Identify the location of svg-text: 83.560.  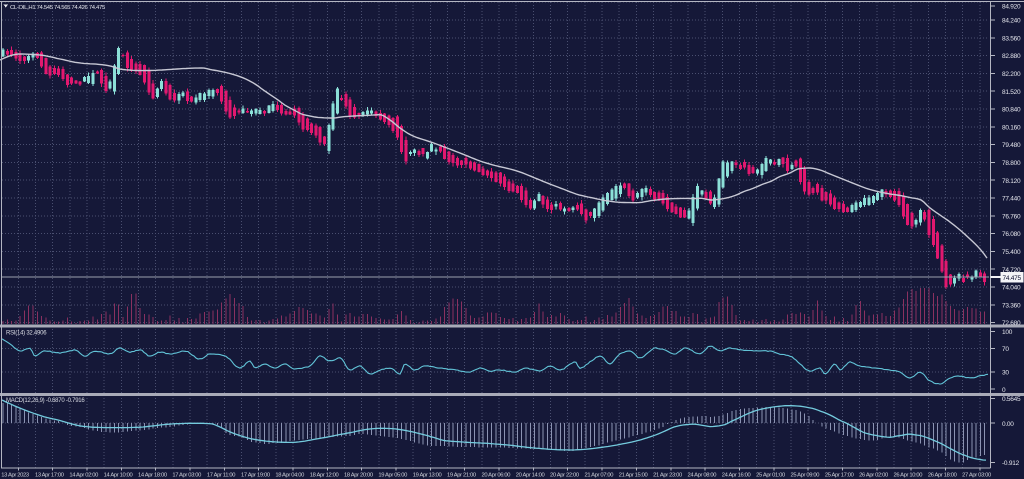
(1011, 38).